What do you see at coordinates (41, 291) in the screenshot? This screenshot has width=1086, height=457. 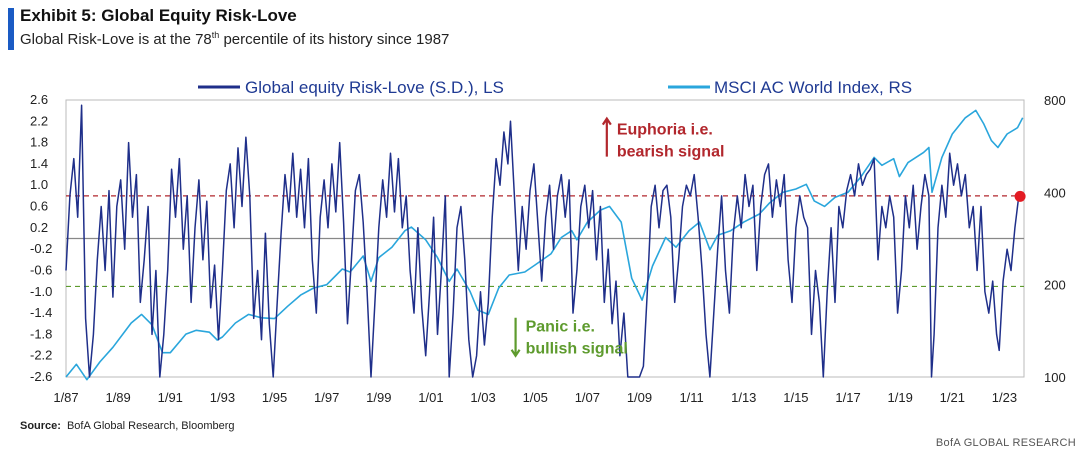 I see `y-left-tick-label: -1.0` at bounding box center [41, 291].